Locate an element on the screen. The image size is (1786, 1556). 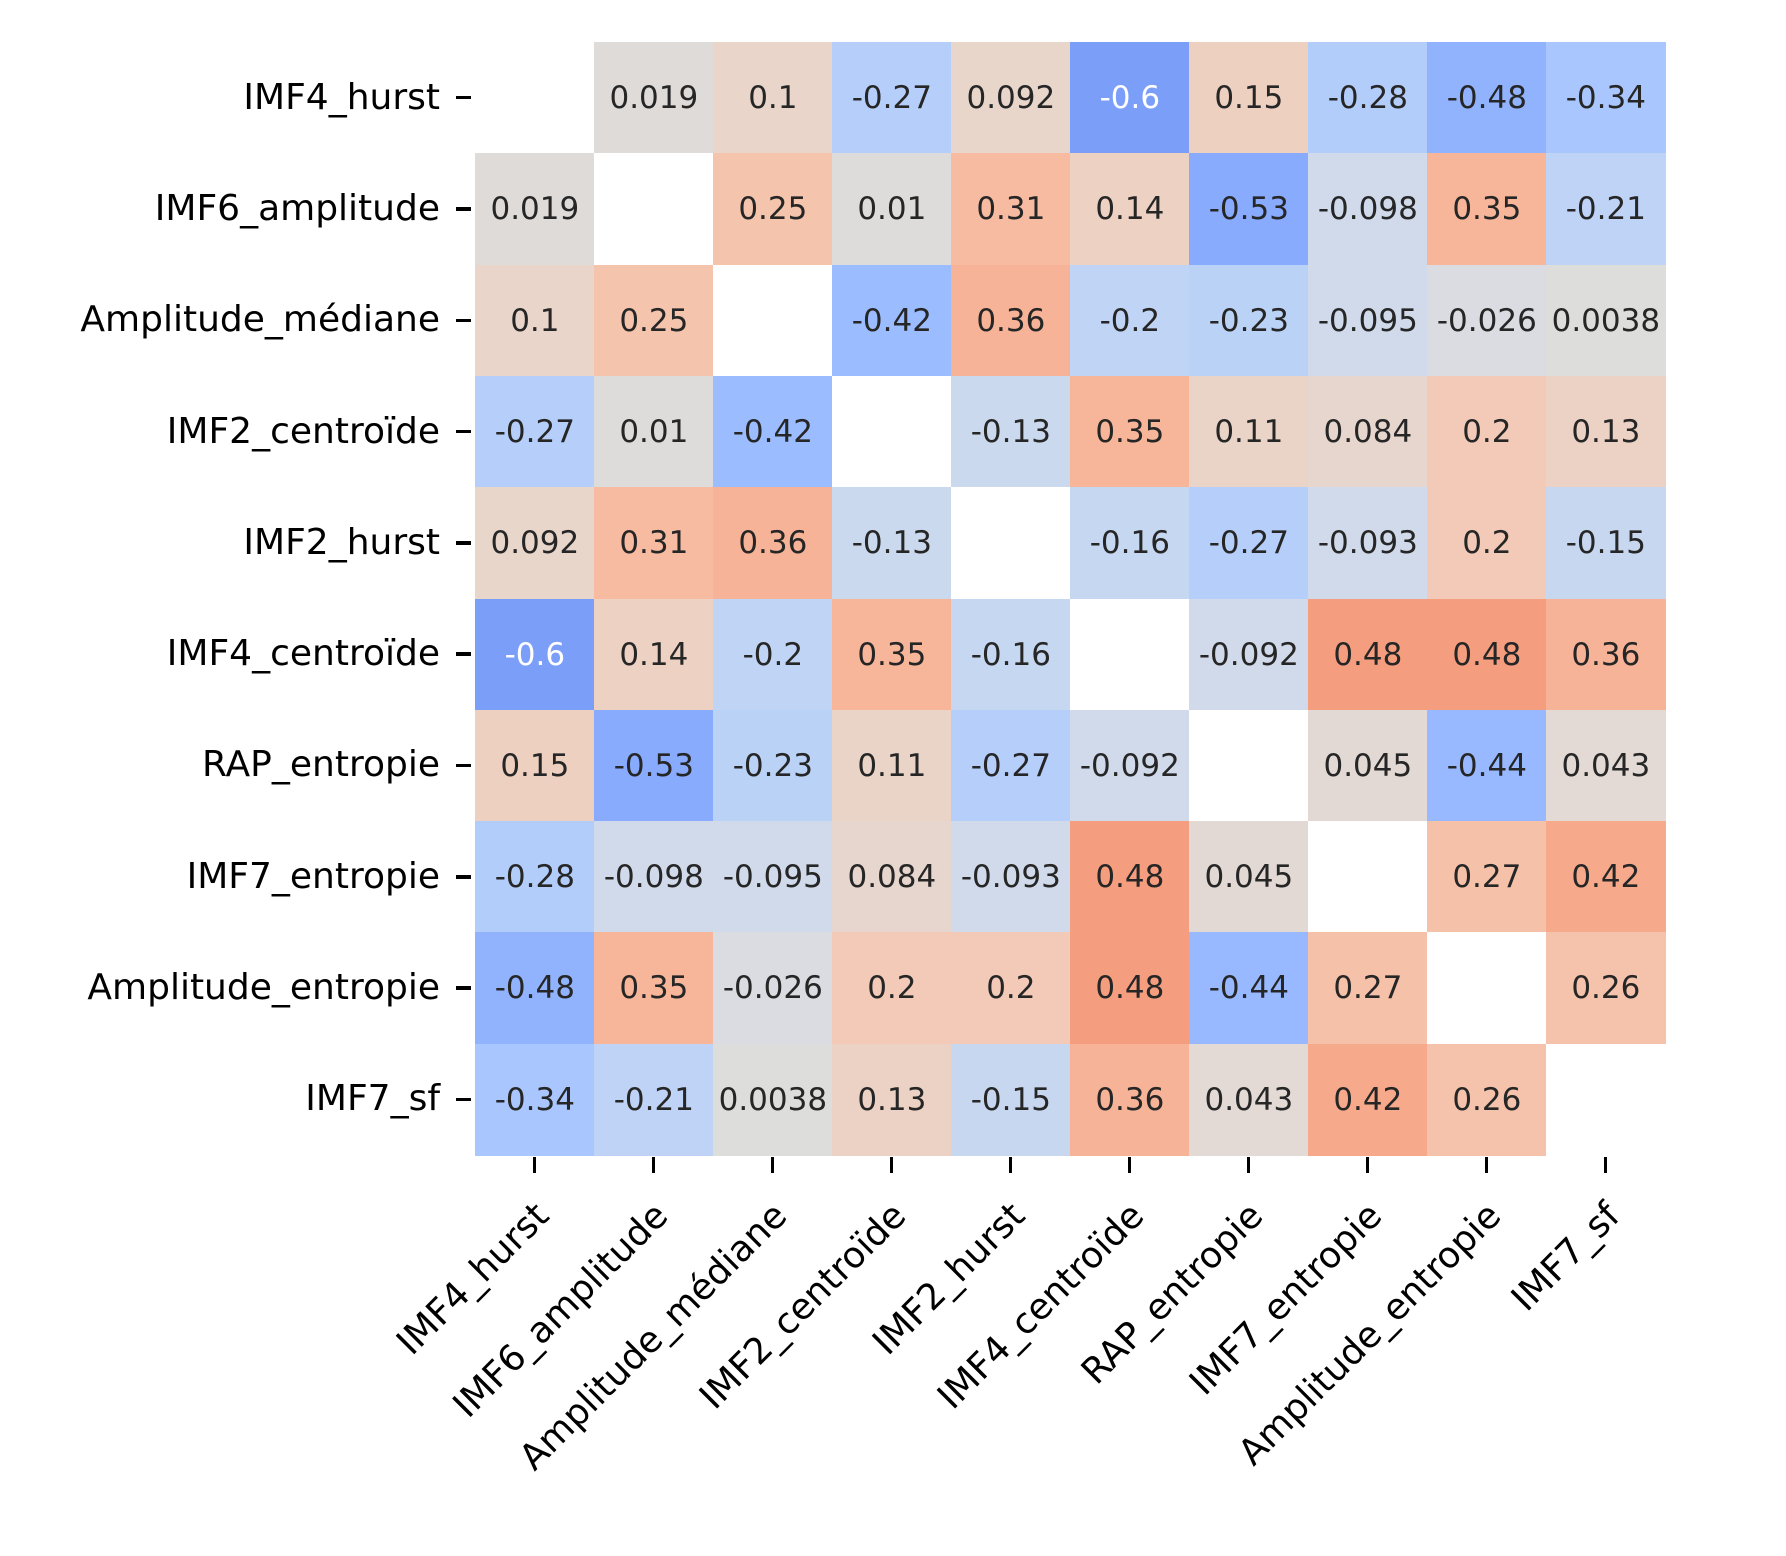
heatmap-cell: -0.28 is located at coordinates (1368, 98).